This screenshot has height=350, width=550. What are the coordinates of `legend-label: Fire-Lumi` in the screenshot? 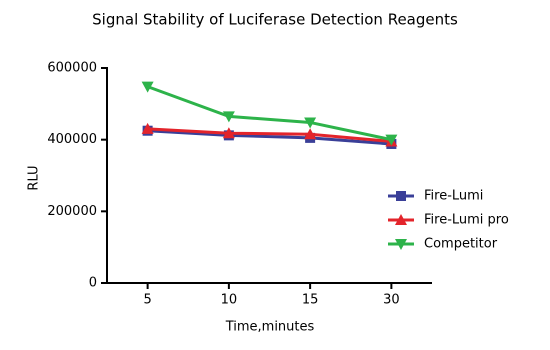 It's located at (453, 196).